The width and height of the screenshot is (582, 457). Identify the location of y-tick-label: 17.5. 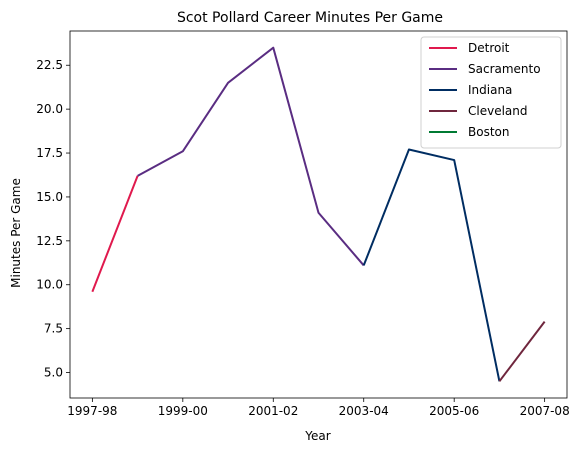
(49, 153).